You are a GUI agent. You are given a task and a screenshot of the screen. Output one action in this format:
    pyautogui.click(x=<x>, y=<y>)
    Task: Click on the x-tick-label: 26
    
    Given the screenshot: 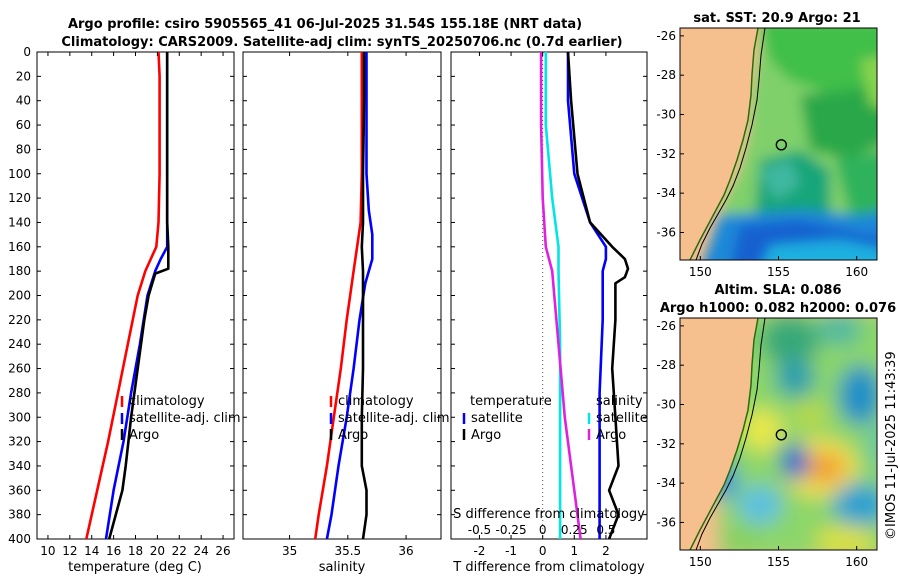 What is the action you would take?
    pyautogui.click(x=222, y=551)
    